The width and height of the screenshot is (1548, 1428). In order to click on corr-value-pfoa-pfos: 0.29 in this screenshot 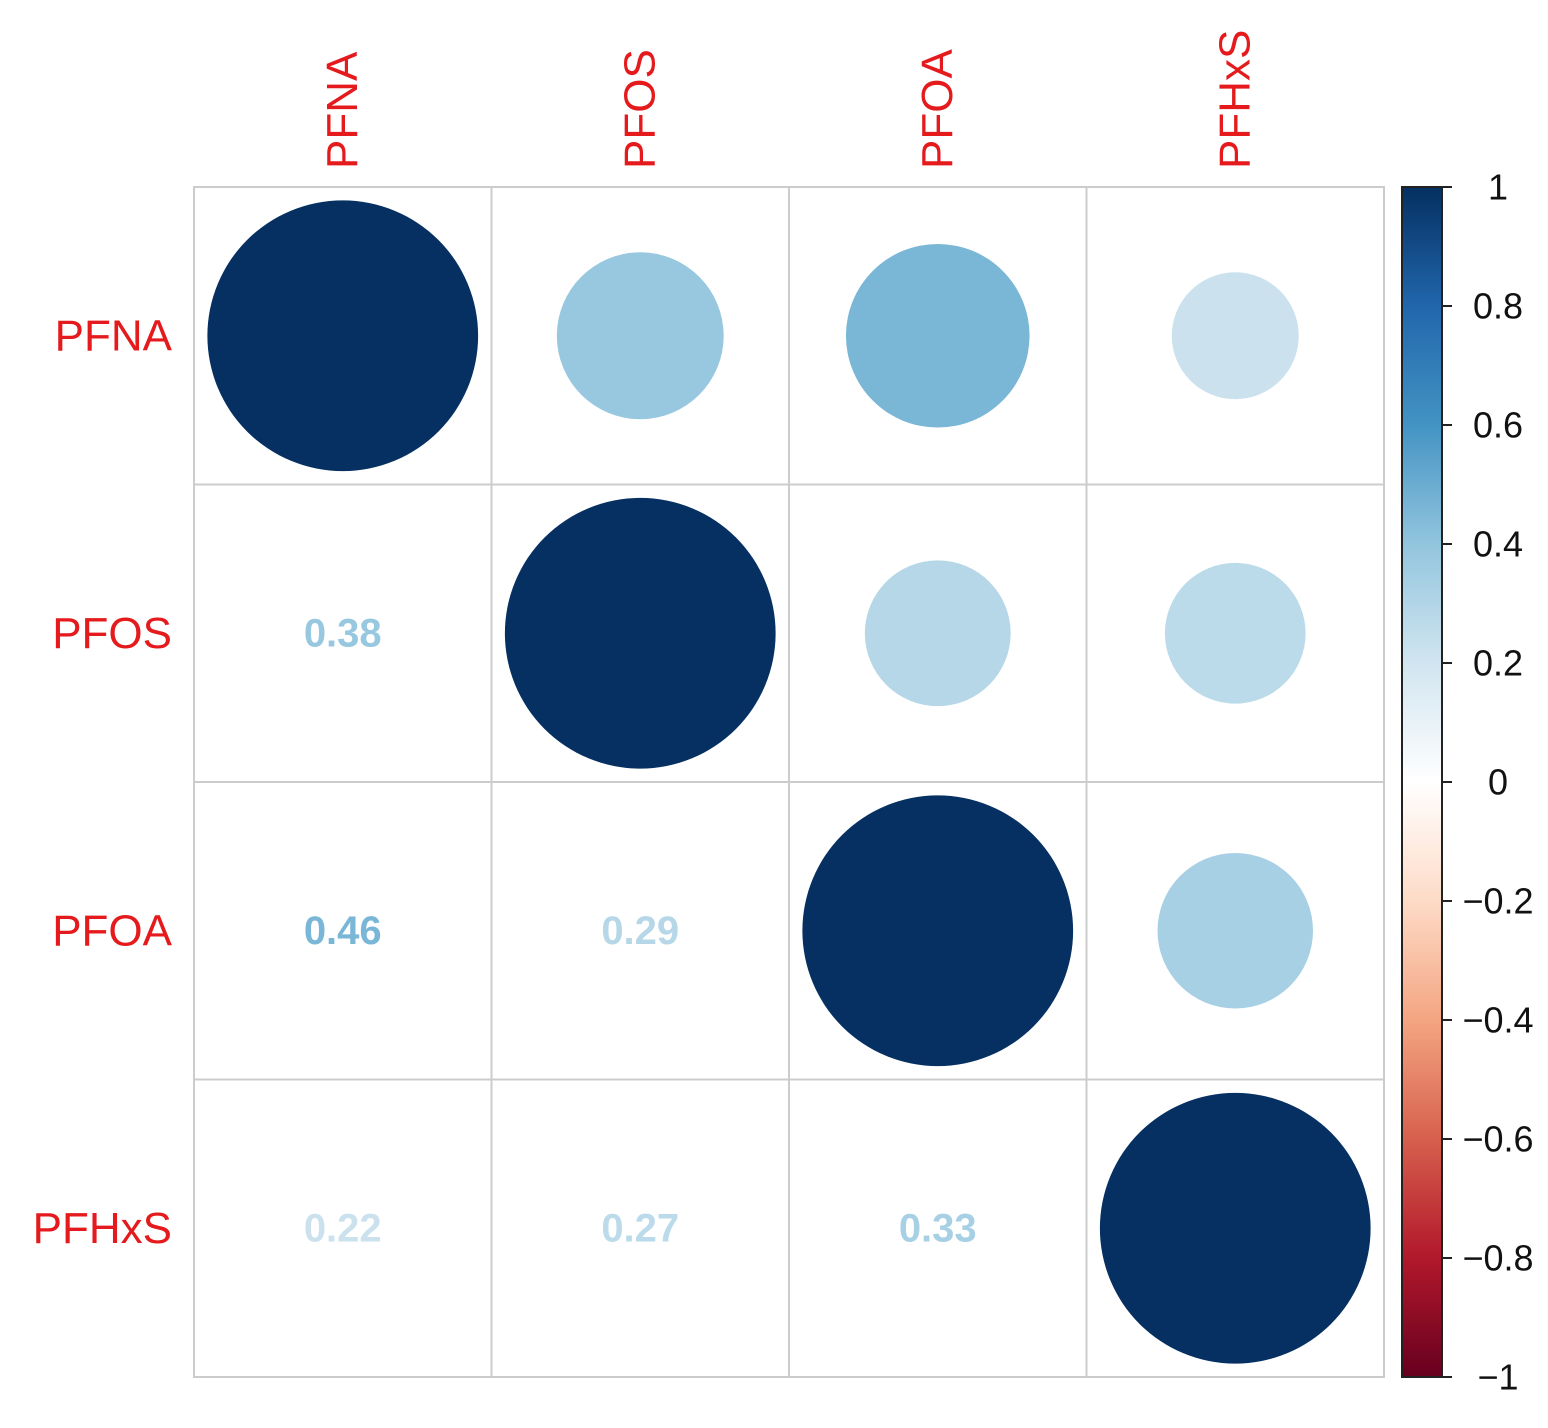, I will do `click(640, 931)`.